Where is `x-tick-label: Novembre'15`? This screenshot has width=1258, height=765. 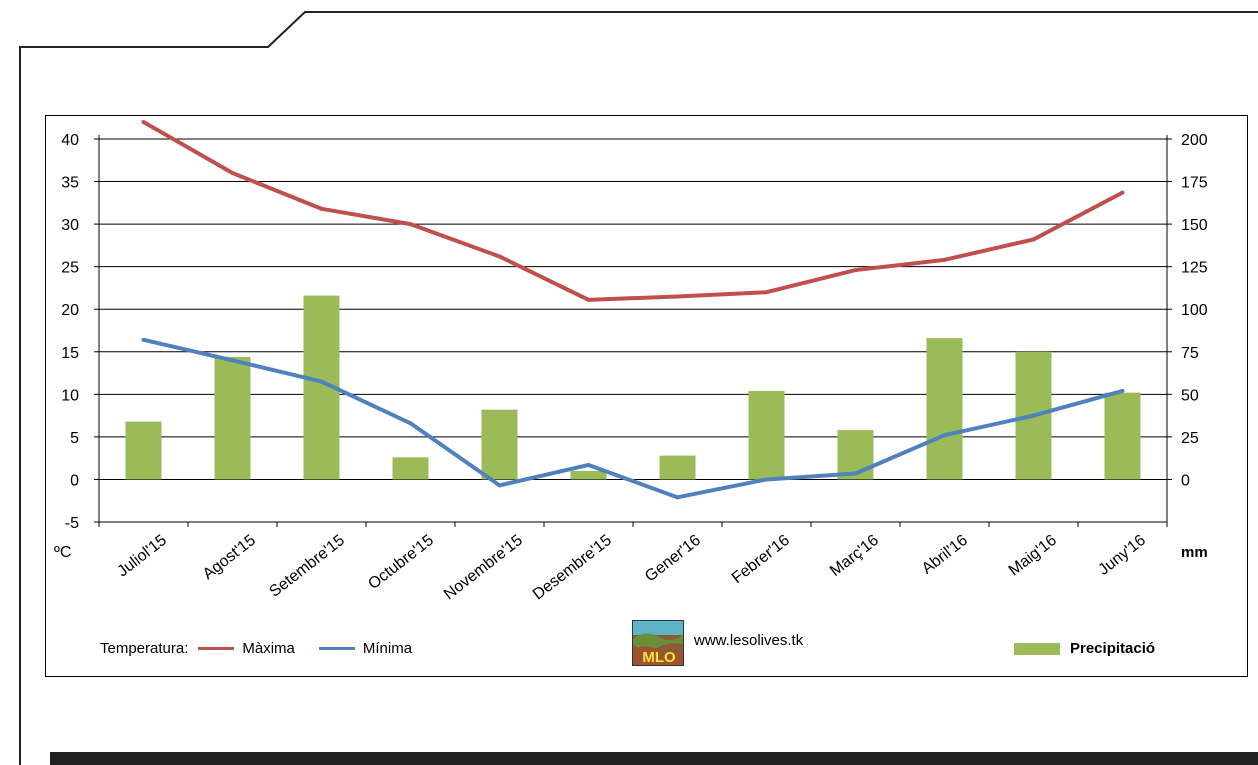
x-tick-label: Novembre'15 is located at coordinates (483, 568).